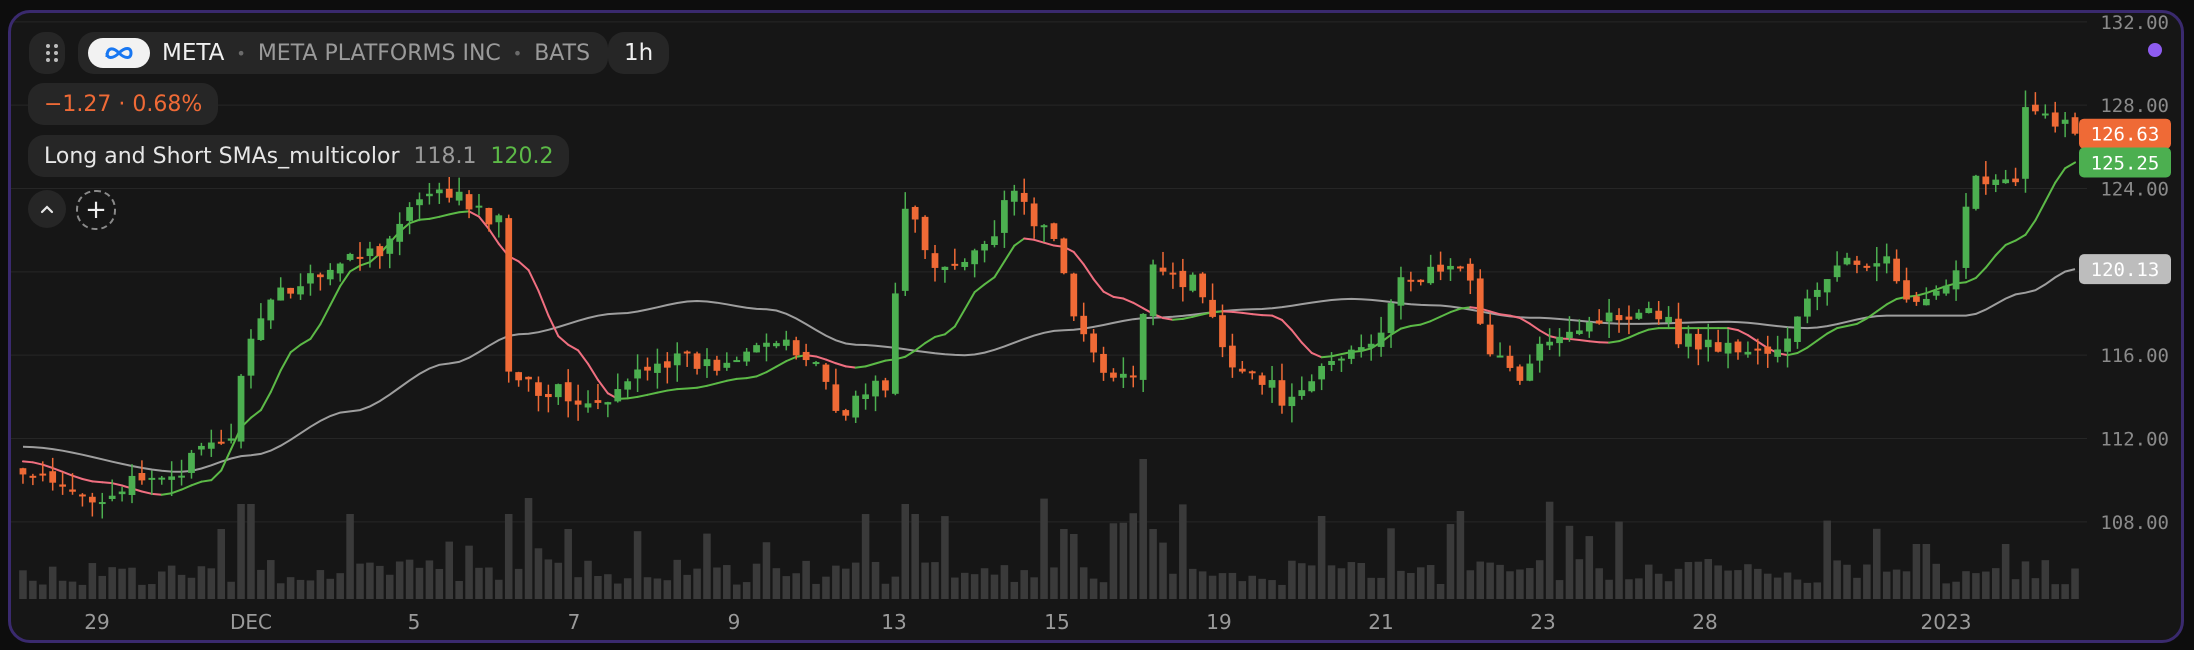 This screenshot has width=2194, height=650. What do you see at coordinates (1946, 622) in the screenshot?
I see `x-tick-label: 2023` at bounding box center [1946, 622].